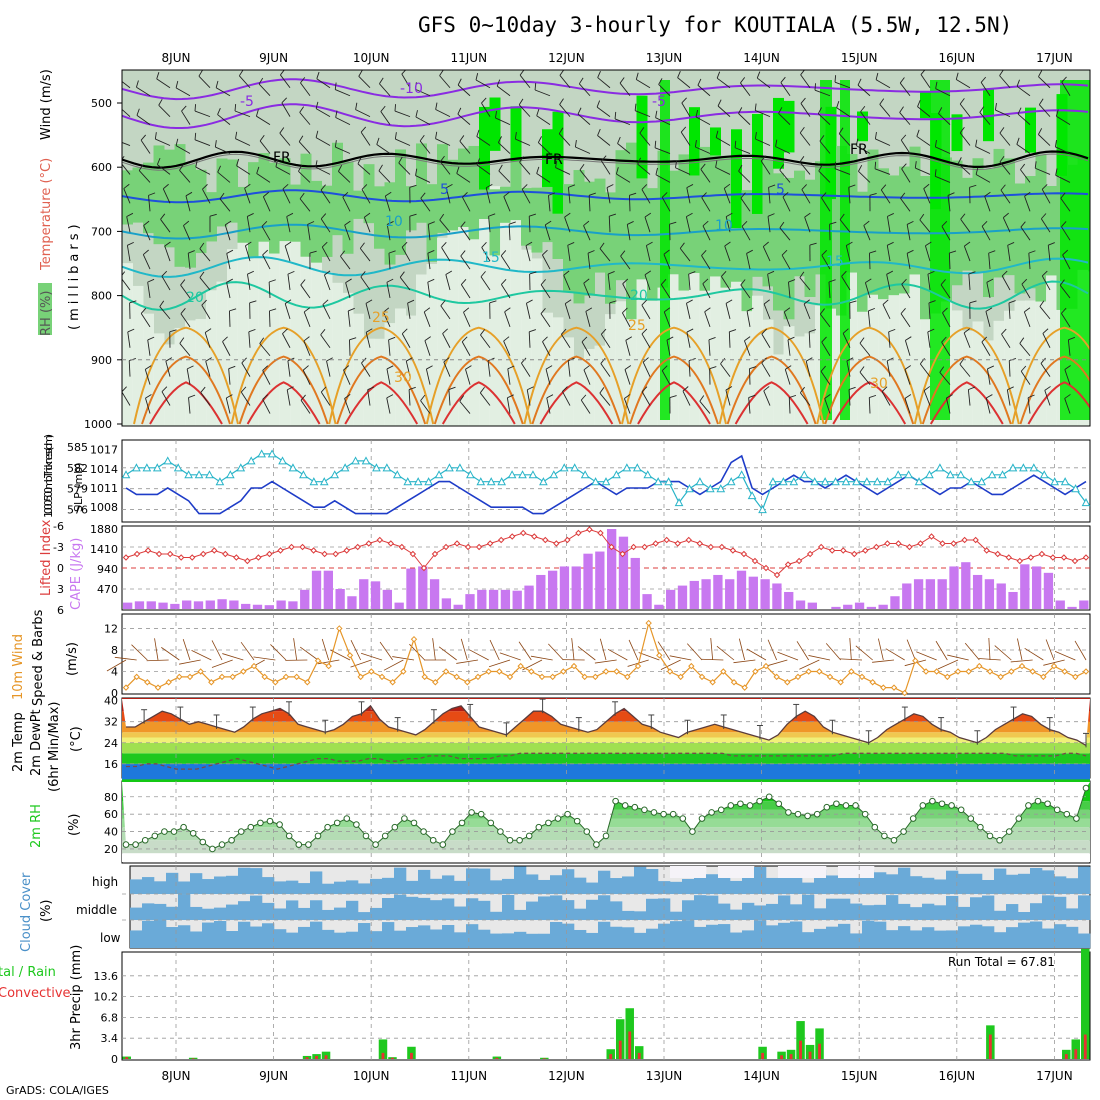 This screenshot has height=1100, width=1100. Describe the element at coordinates (957, 58) in the screenshot. I see `top-date-label: 16JUN` at that location.